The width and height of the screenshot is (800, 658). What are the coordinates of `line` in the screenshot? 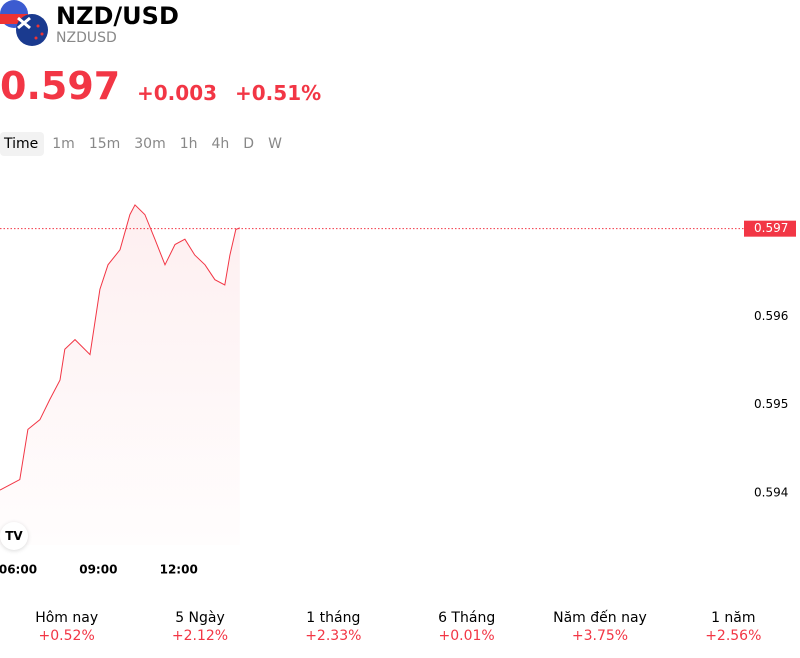 It's located at (120, 347).